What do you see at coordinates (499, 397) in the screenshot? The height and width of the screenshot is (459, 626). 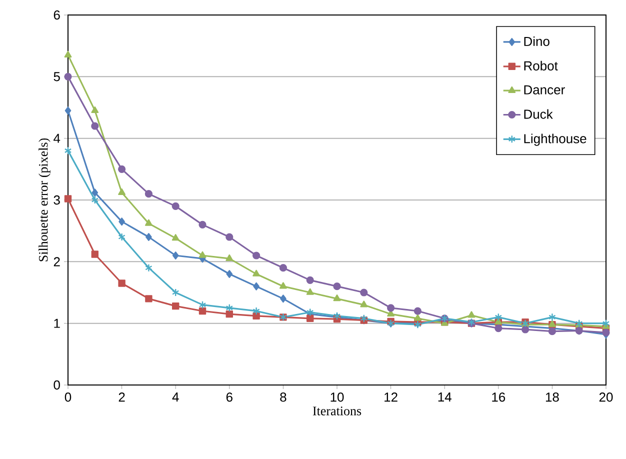 I see `x-tick-label: 16` at bounding box center [499, 397].